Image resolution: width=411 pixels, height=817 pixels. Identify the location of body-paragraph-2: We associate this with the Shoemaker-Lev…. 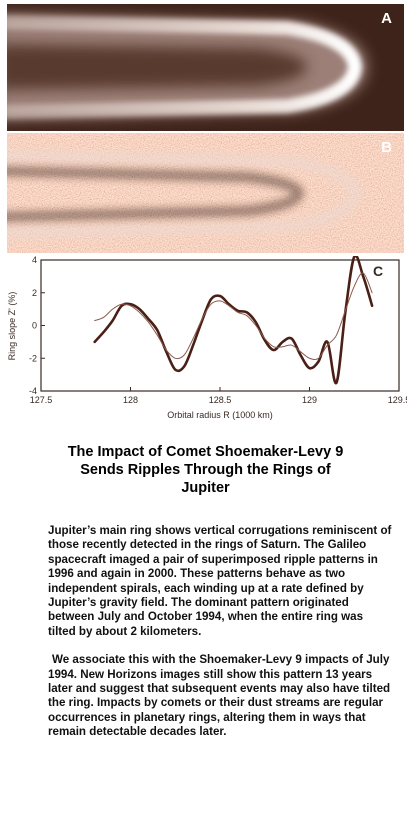
(219, 696).